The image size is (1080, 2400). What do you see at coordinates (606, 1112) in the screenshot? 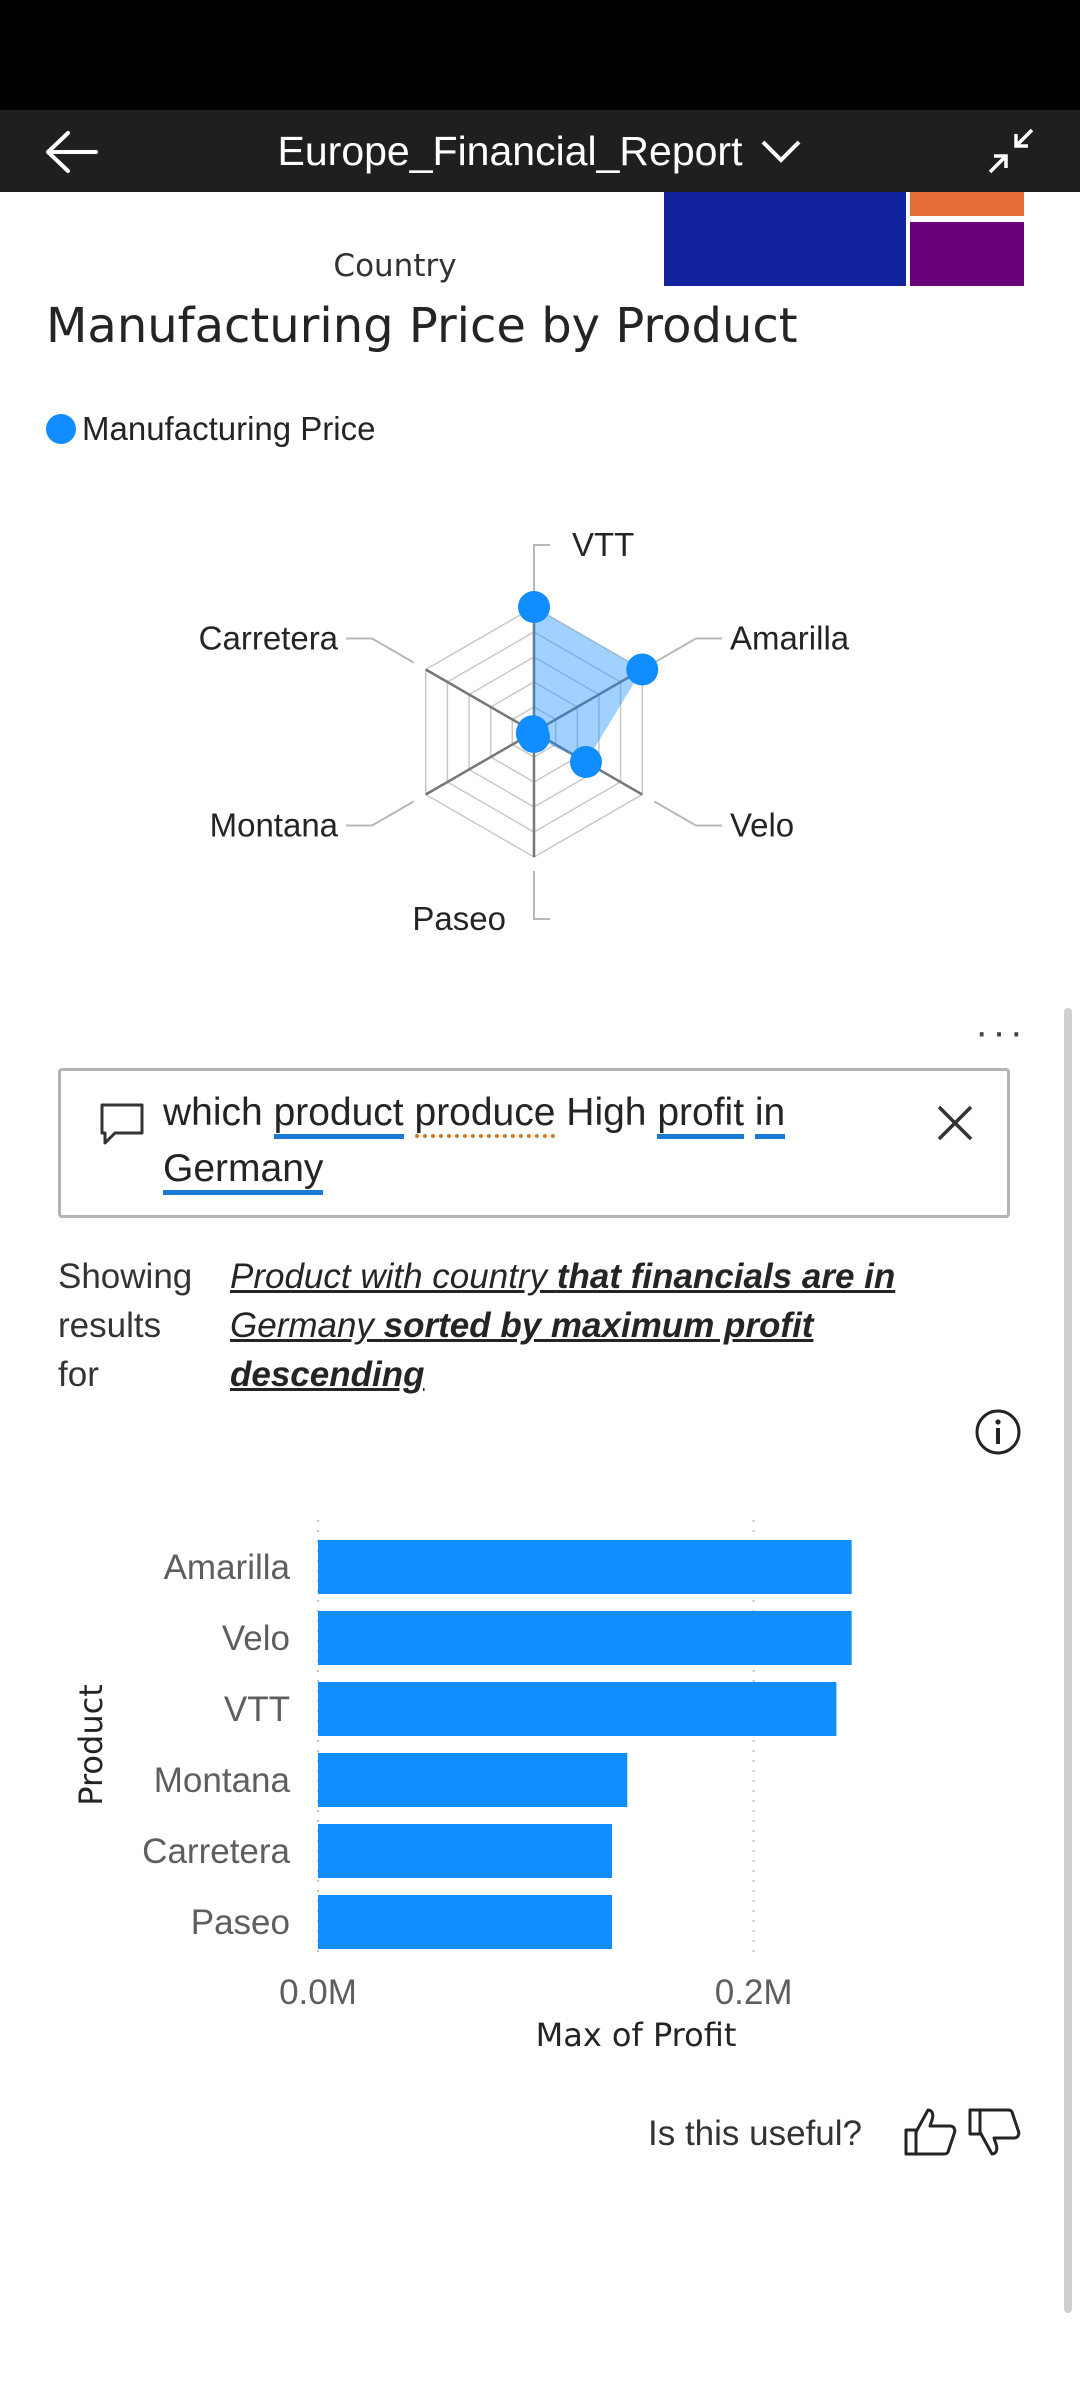
I see `query-word: High` at bounding box center [606, 1112].